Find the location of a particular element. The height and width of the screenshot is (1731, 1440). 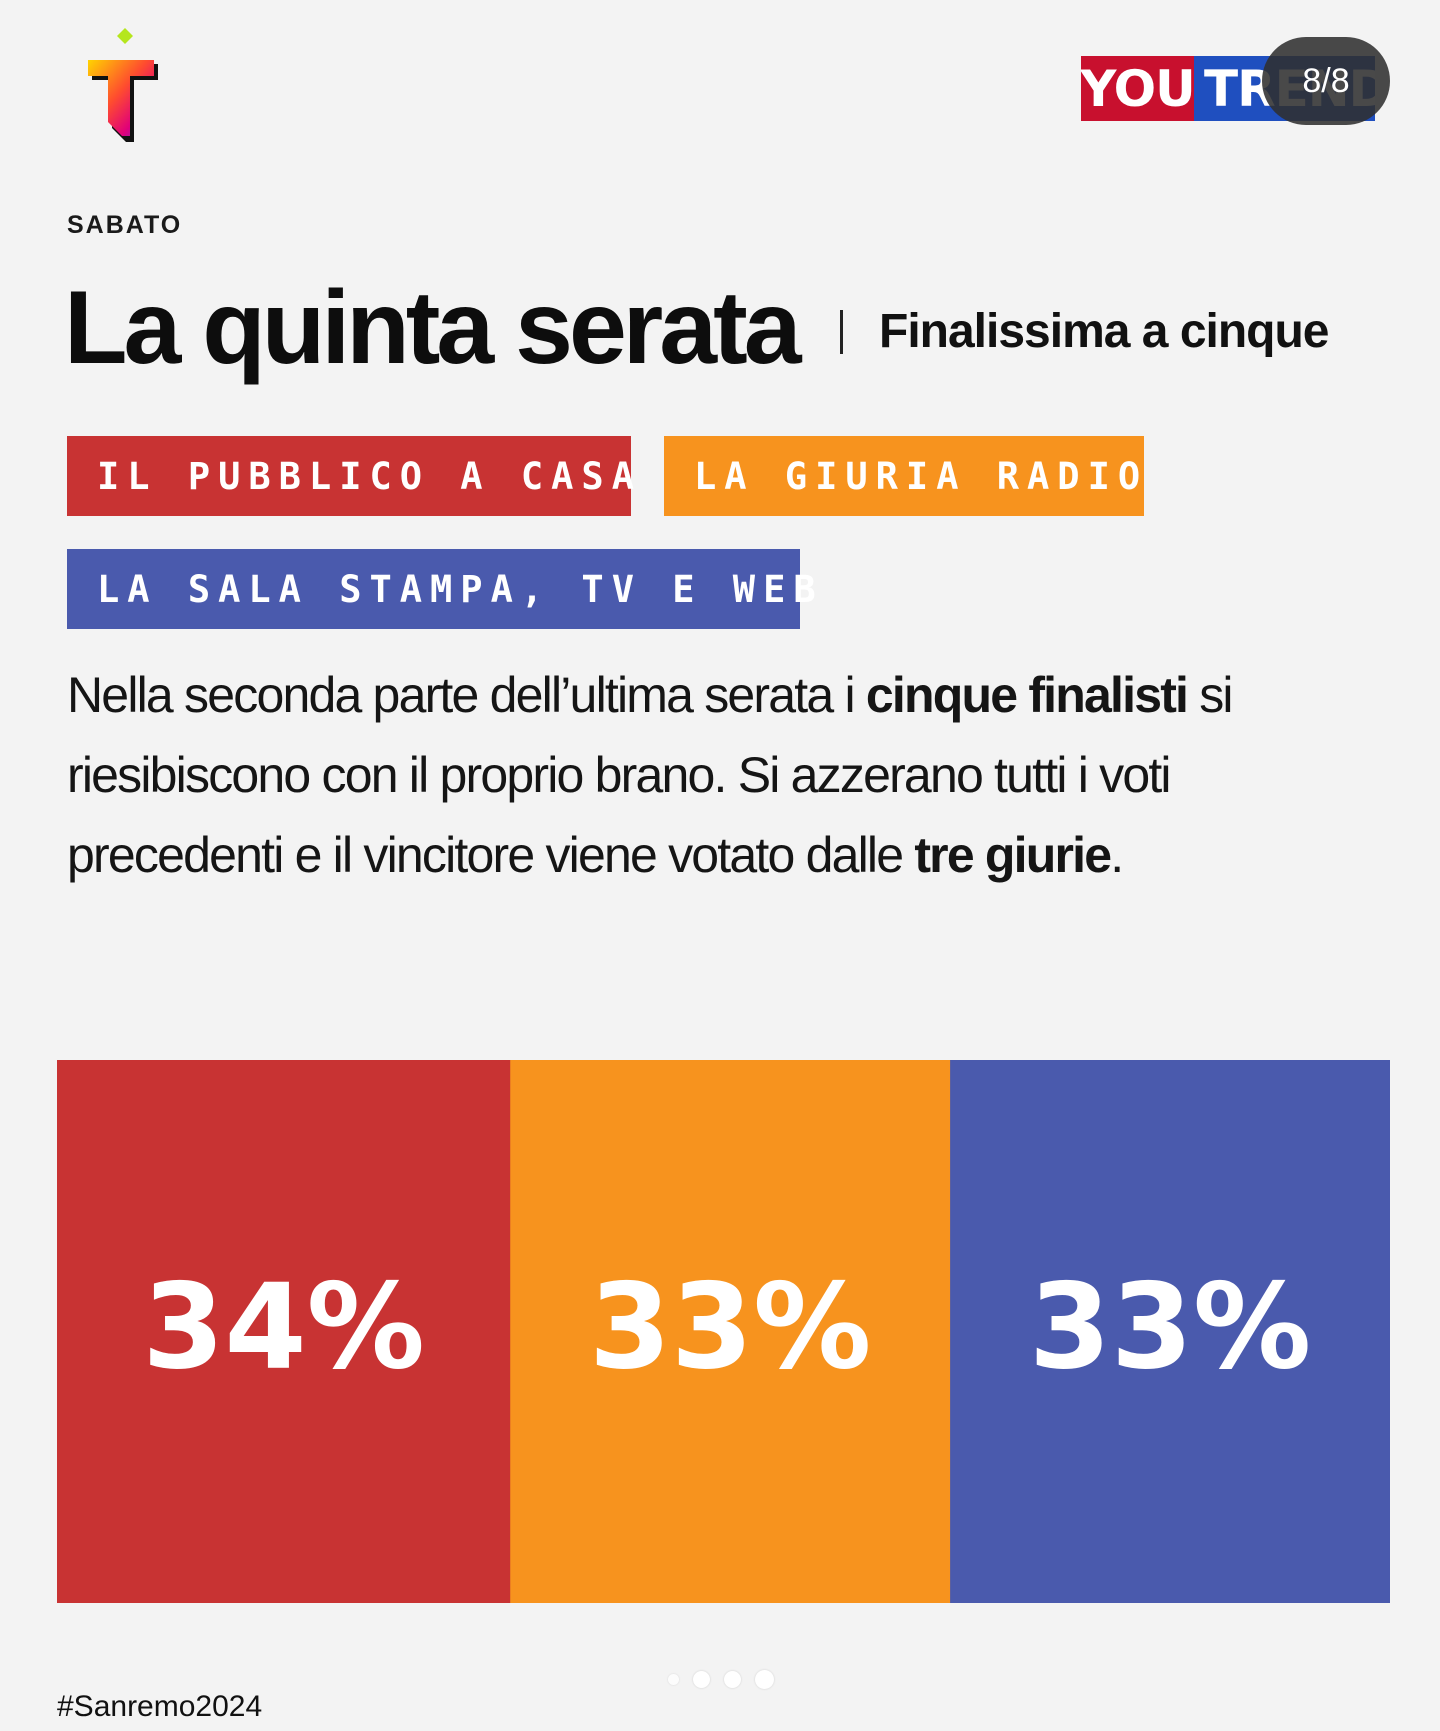

logo-icon is located at coordinates (123, 85).